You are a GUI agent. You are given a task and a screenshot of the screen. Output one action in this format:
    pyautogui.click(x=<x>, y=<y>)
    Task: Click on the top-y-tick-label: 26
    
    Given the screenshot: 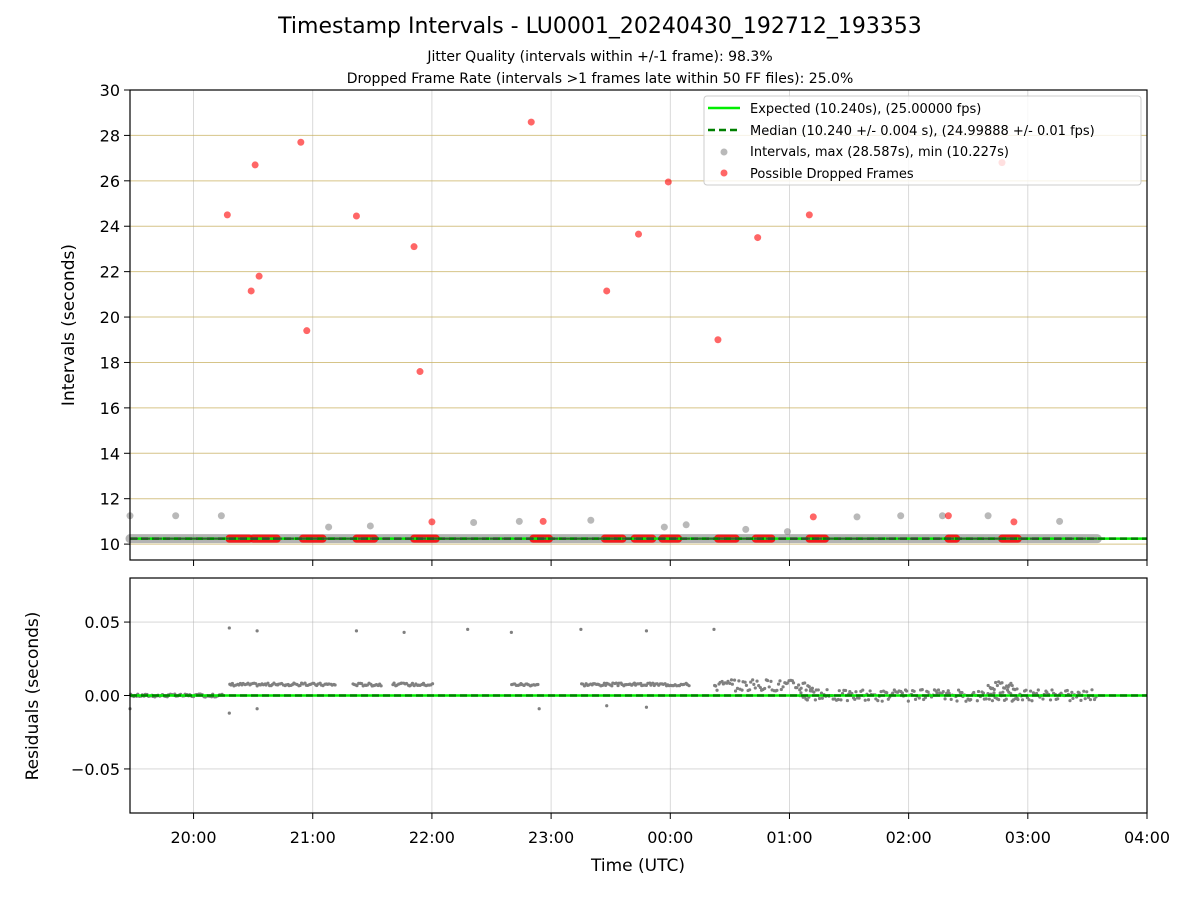 What is the action you would take?
    pyautogui.click(x=110, y=181)
    